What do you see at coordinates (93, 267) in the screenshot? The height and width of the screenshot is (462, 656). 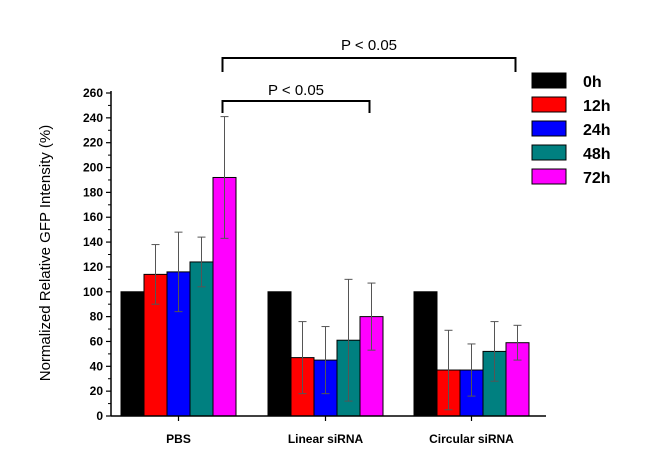 I see `y-tick-label: 120` at bounding box center [93, 267].